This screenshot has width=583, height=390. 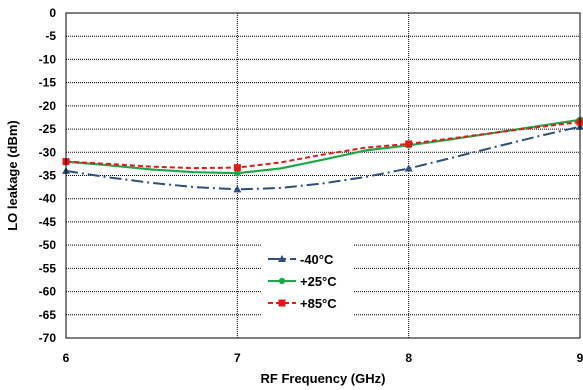 What do you see at coordinates (66, 358) in the screenshot?
I see `x-tick-label: 6` at bounding box center [66, 358].